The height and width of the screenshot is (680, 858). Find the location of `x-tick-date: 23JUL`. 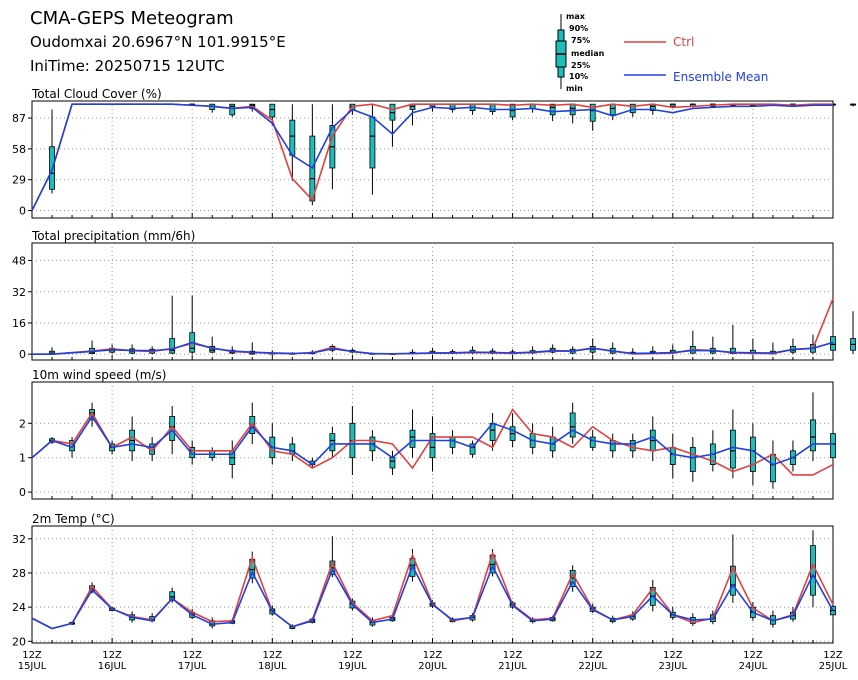

x-tick-date: 23JUL is located at coordinates (673, 666).